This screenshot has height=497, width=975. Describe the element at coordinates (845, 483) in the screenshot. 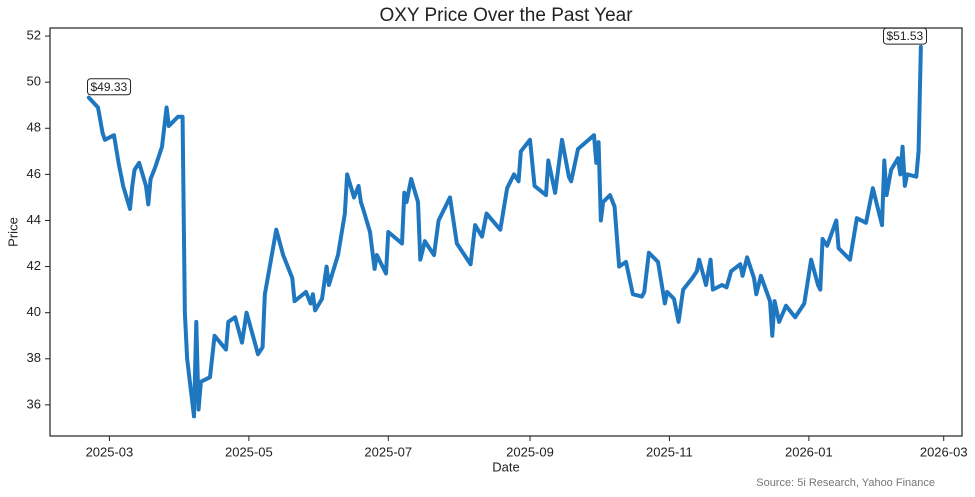

I see `source-note: Source: 5i Research, Yahoo Finance` at that location.